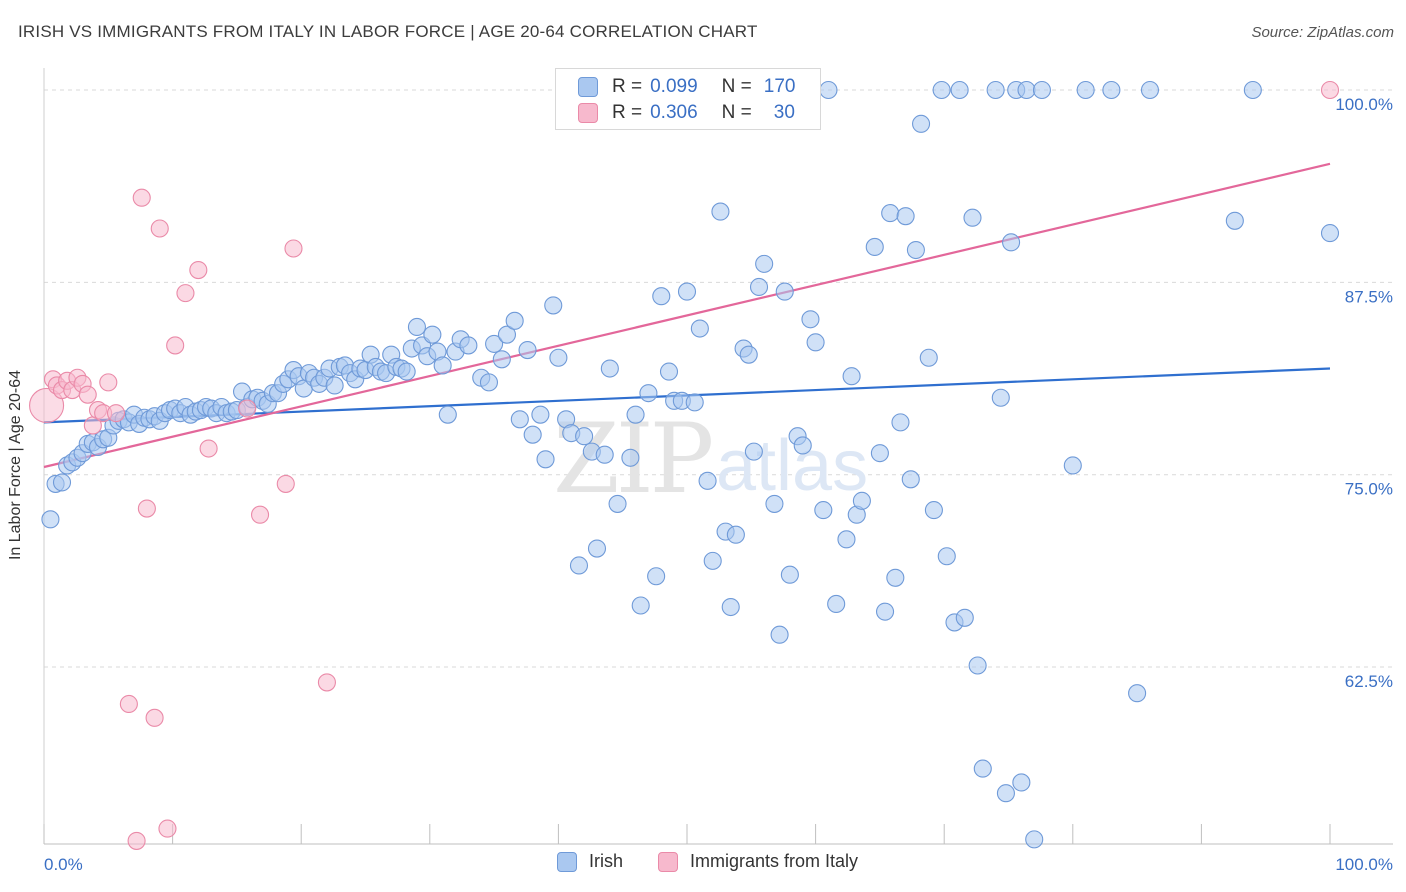  I want to click on legend-n-value: 30, so click(784, 112).